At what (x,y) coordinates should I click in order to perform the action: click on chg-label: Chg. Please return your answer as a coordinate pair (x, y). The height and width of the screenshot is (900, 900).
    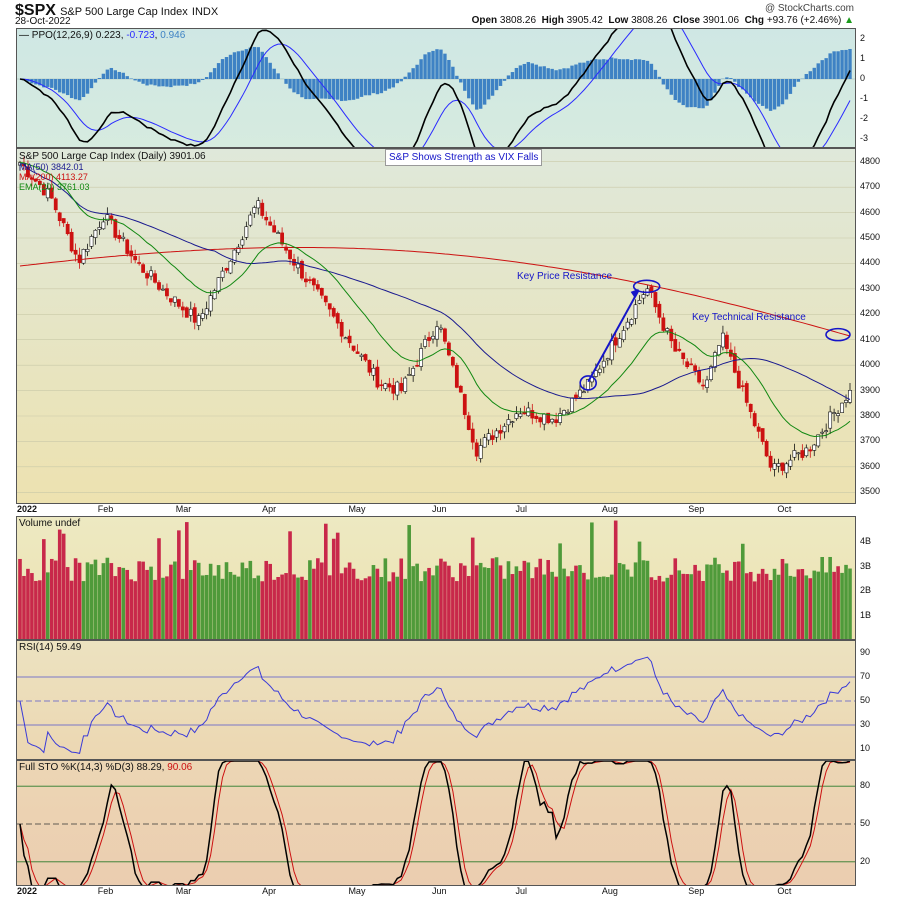
    Looking at the image, I should click on (754, 20).